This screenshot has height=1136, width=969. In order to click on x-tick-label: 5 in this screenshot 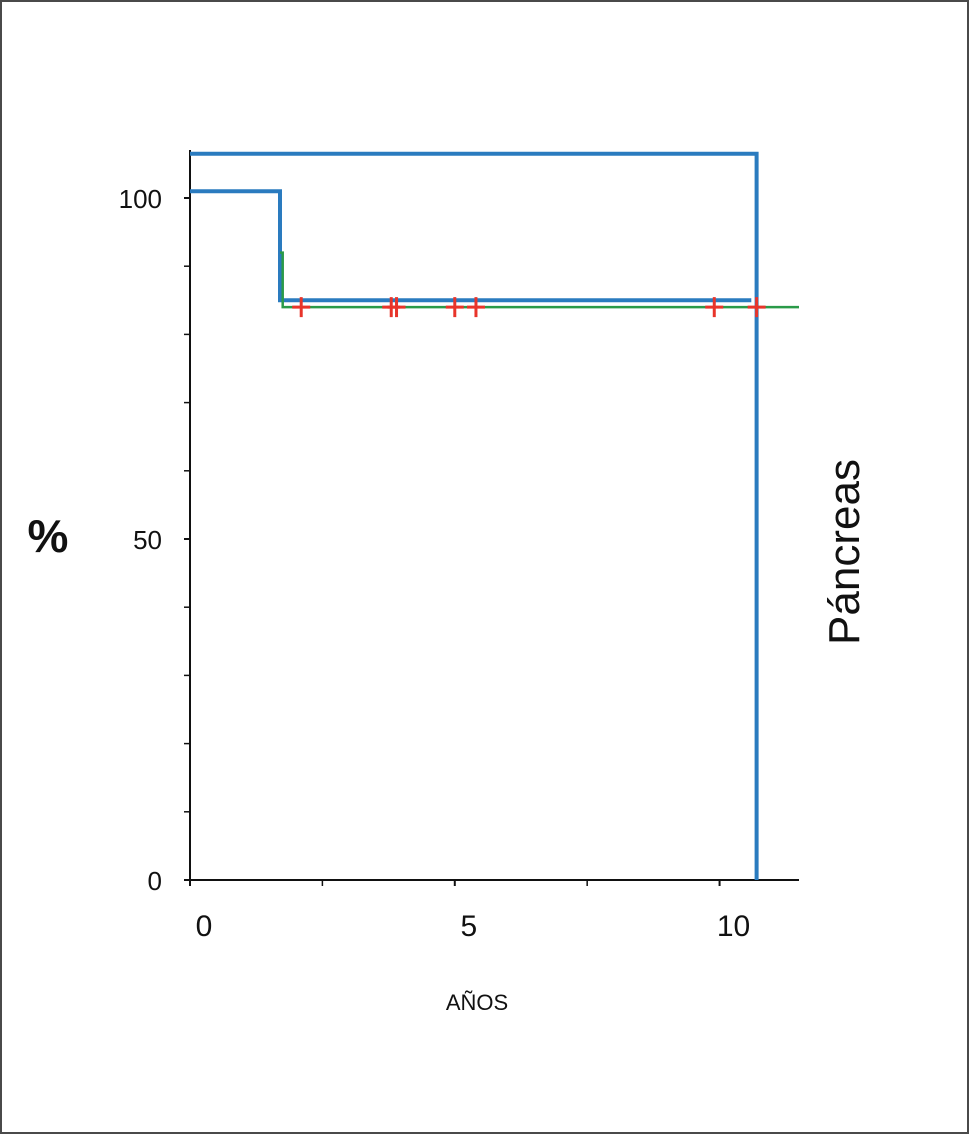, I will do `click(468, 926)`.